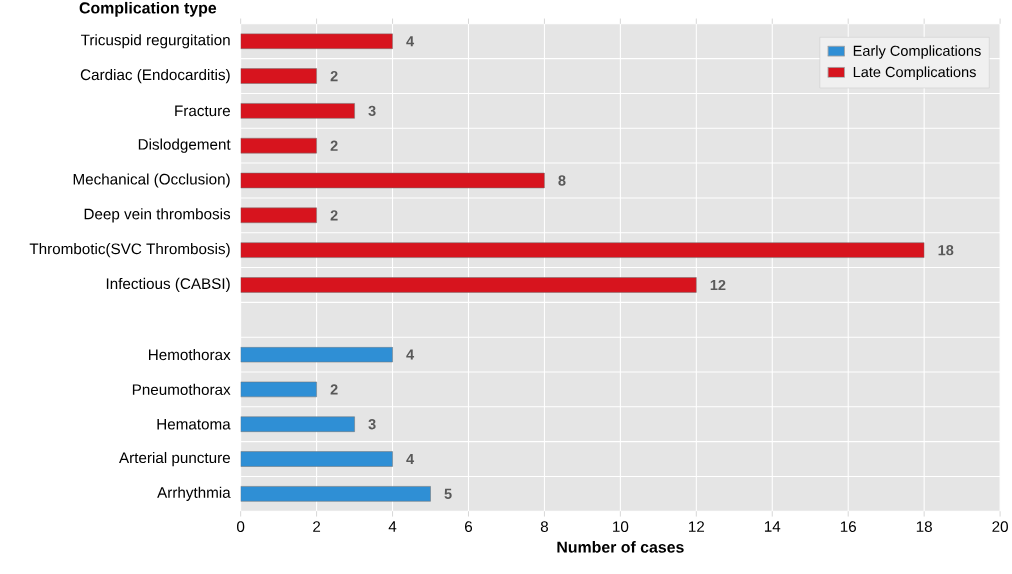 The height and width of the screenshot is (574, 1012). What do you see at coordinates (772, 526) in the screenshot?
I see `x-tick-label: 14` at bounding box center [772, 526].